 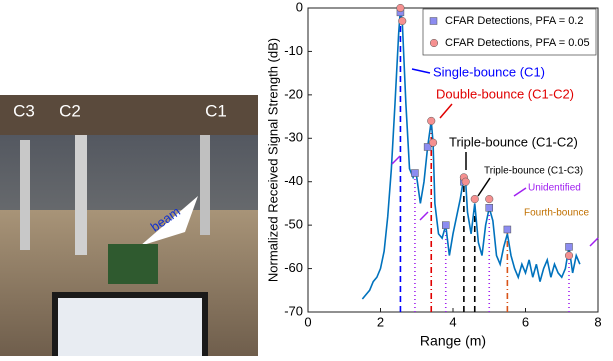 I want to click on legend-box, so click(x=509, y=32).